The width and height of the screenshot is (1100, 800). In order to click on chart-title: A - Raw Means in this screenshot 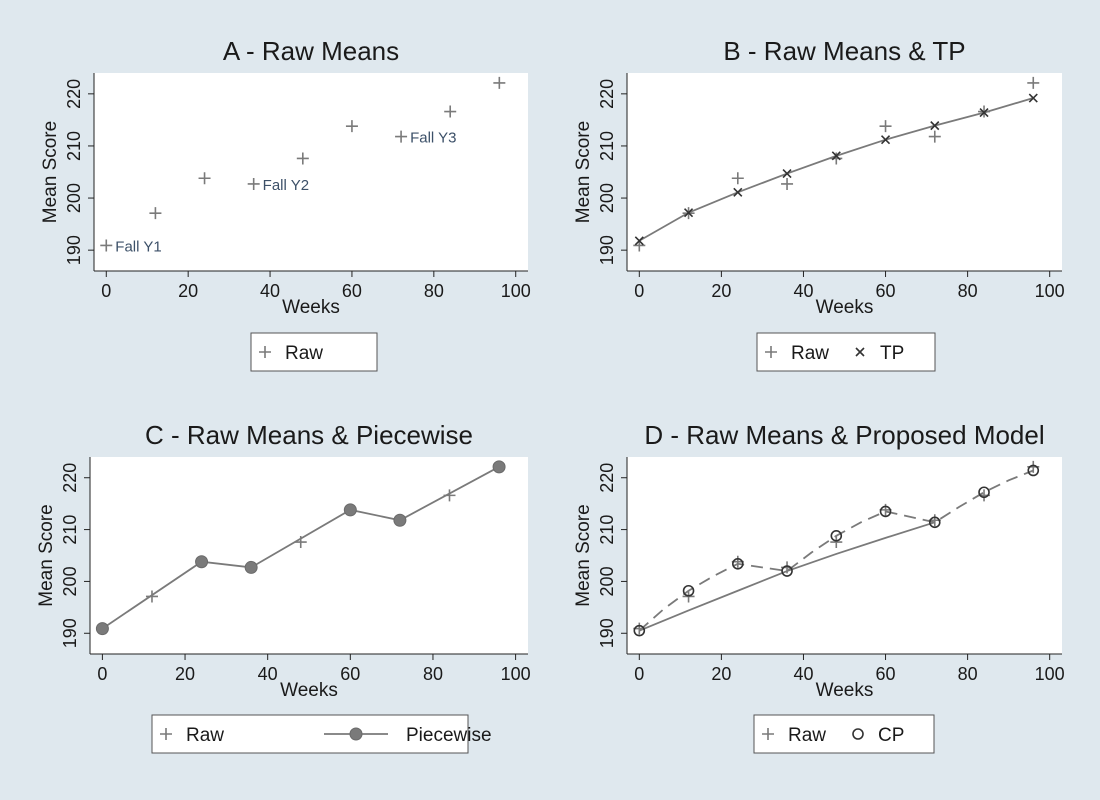, I will do `click(311, 51)`.